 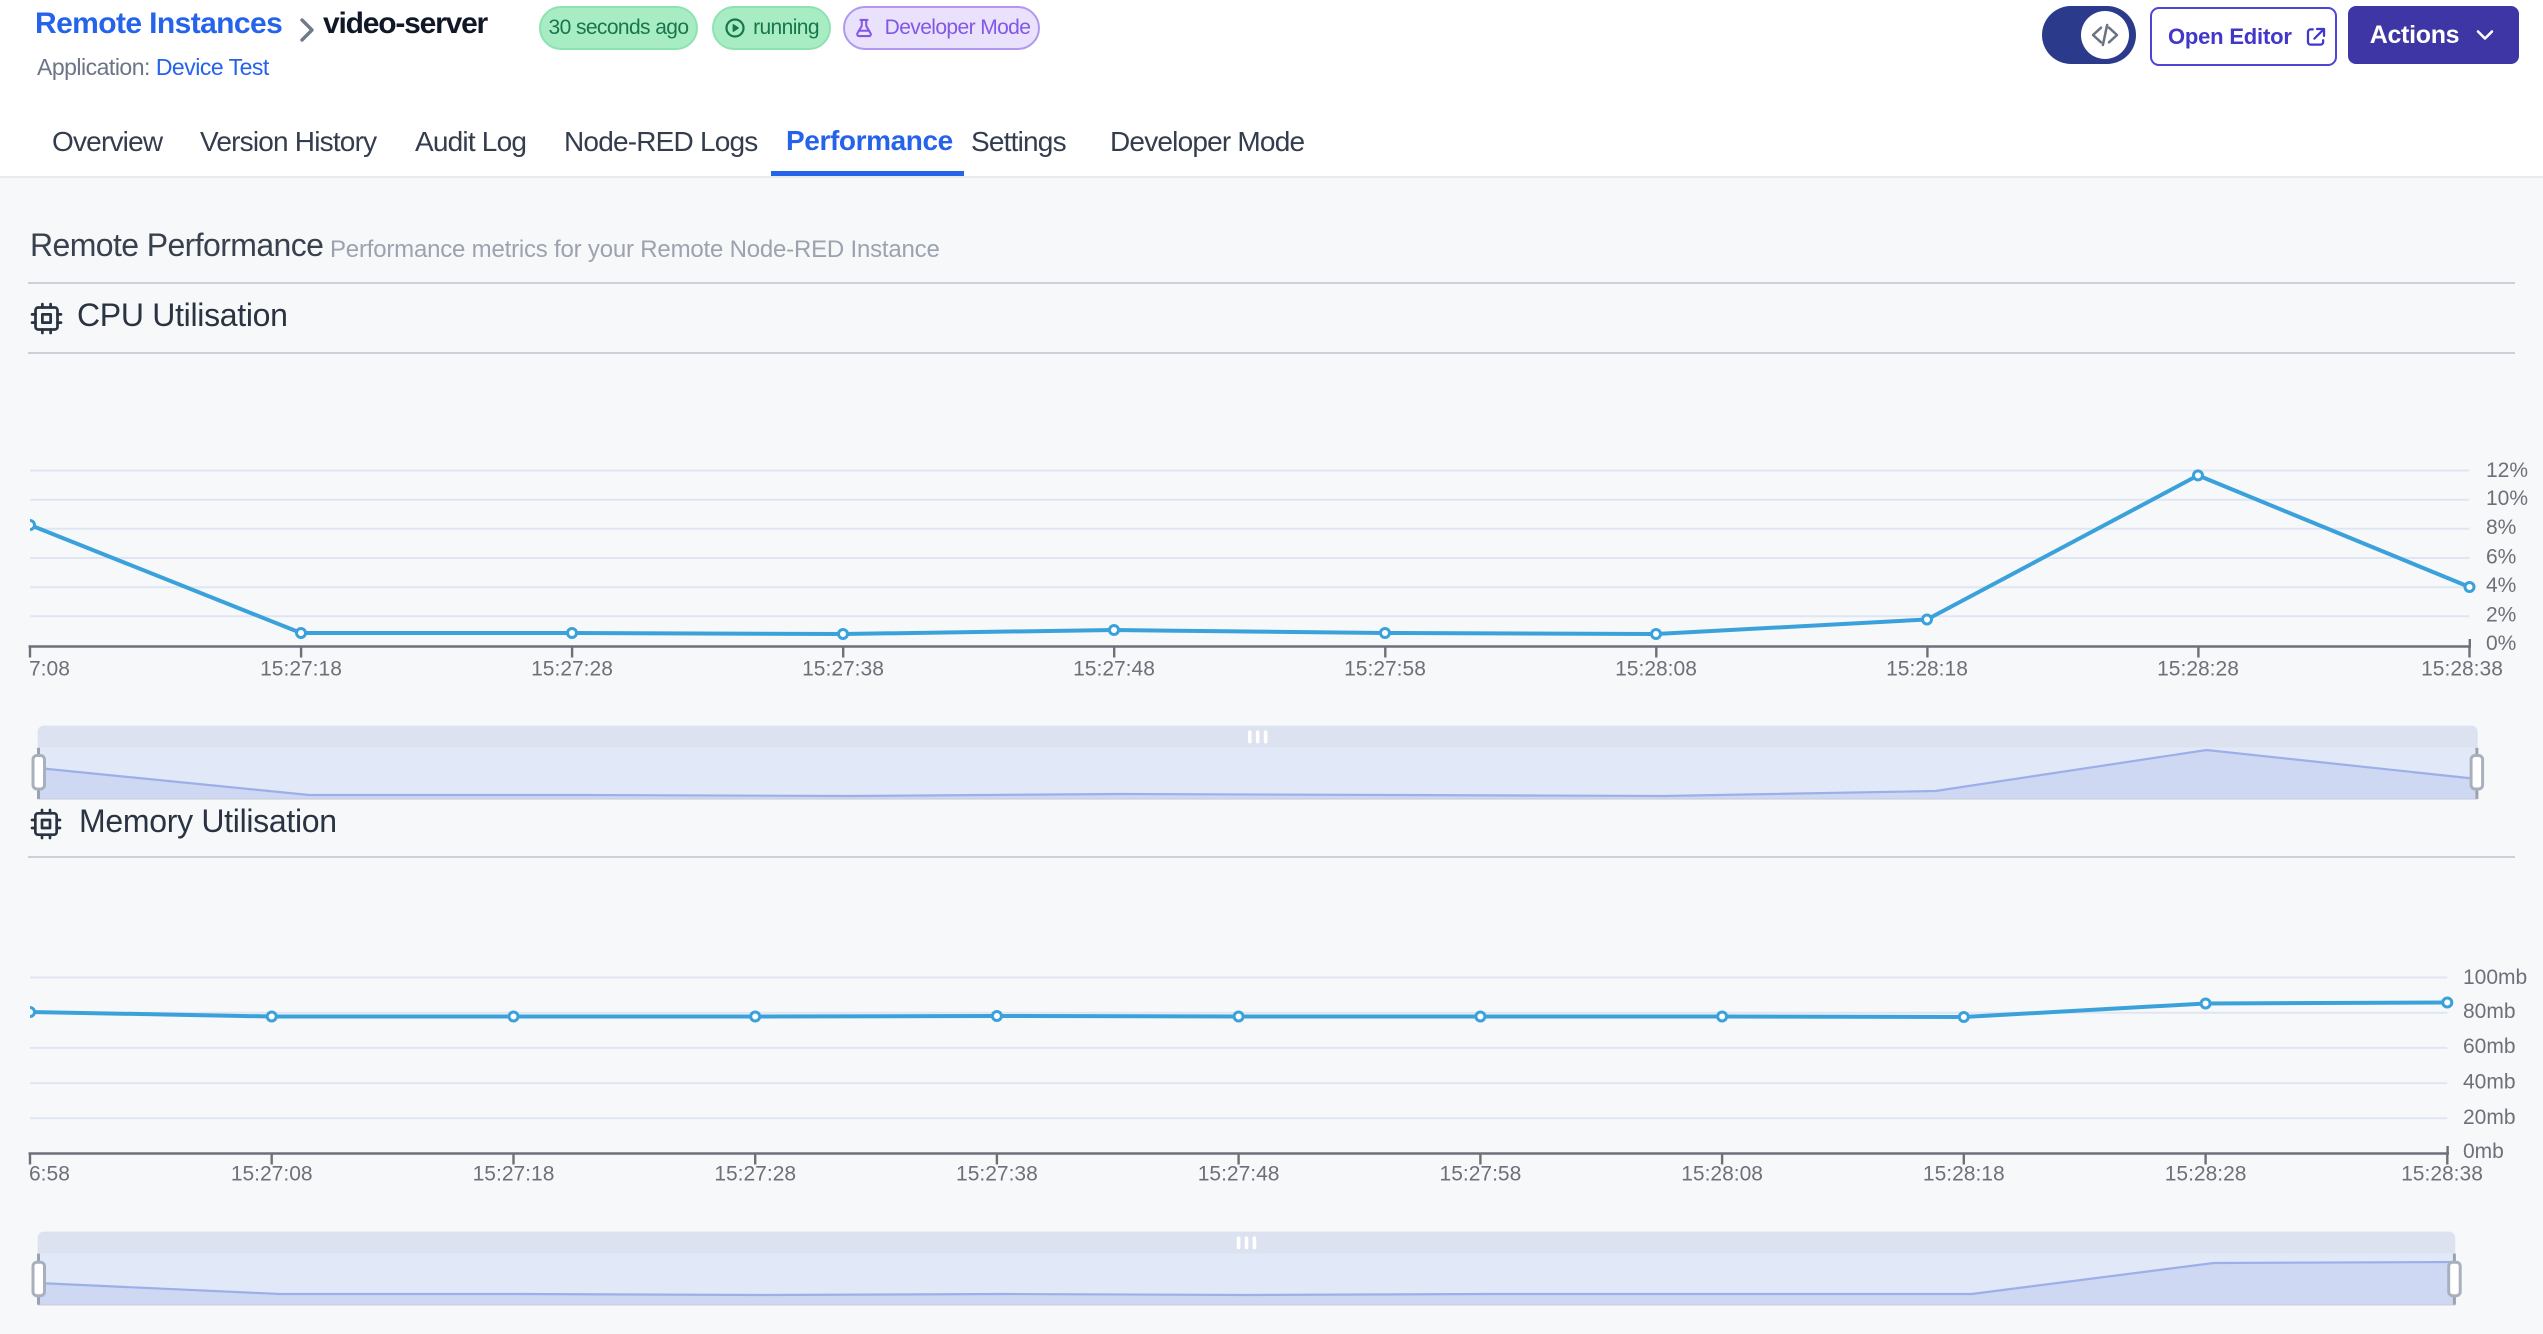 What do you see at coordinates (49, 1174) in the screenshot?
I see `svg-text: 6:58` at bounding box center [49, 1174].